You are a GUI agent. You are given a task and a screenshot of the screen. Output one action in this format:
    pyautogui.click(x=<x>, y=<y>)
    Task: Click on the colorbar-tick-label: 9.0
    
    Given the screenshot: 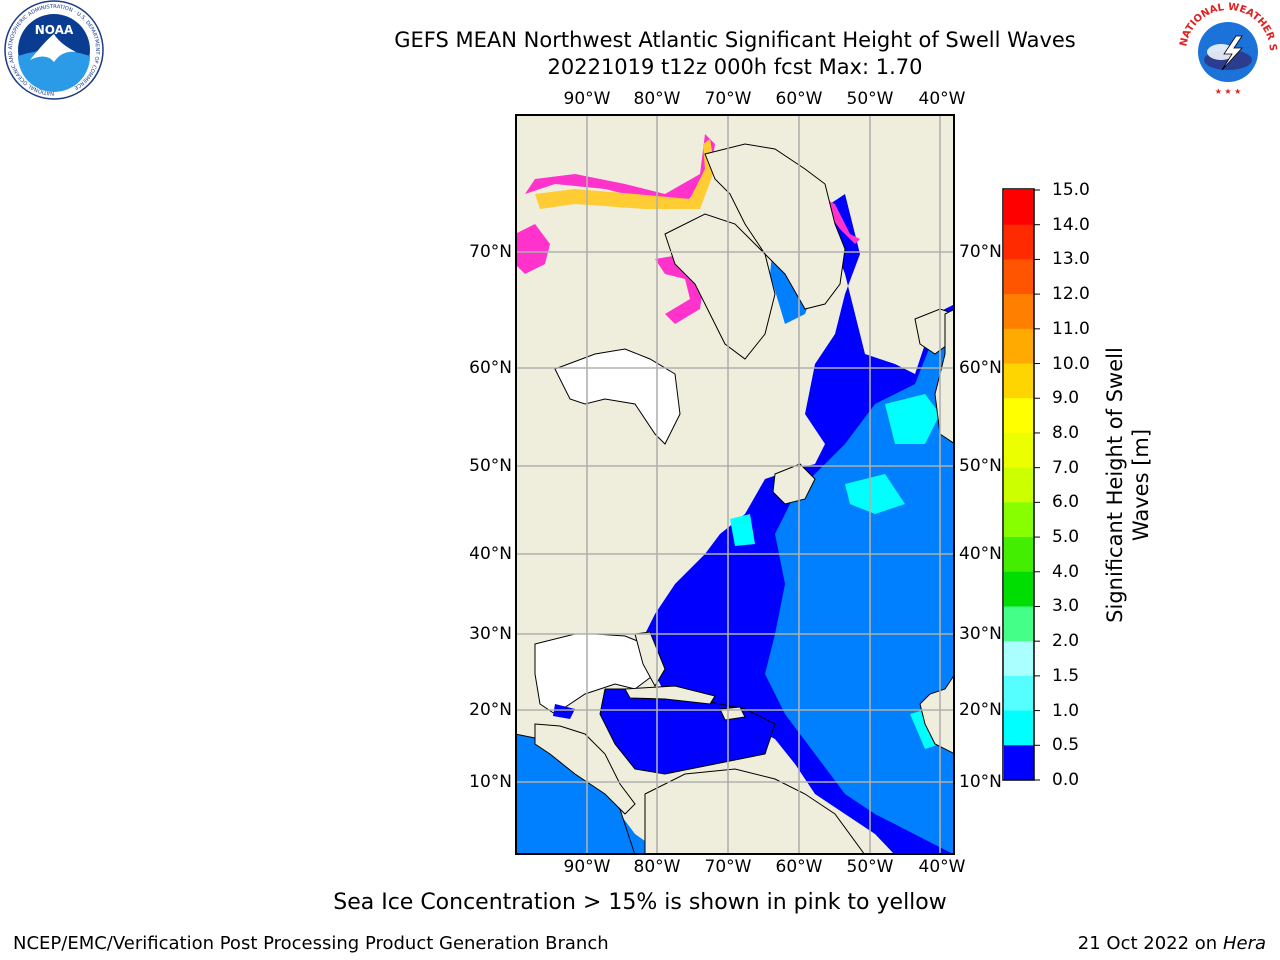 What is the action you would take?
    pyautogui.click(x=1066, y=398)
    